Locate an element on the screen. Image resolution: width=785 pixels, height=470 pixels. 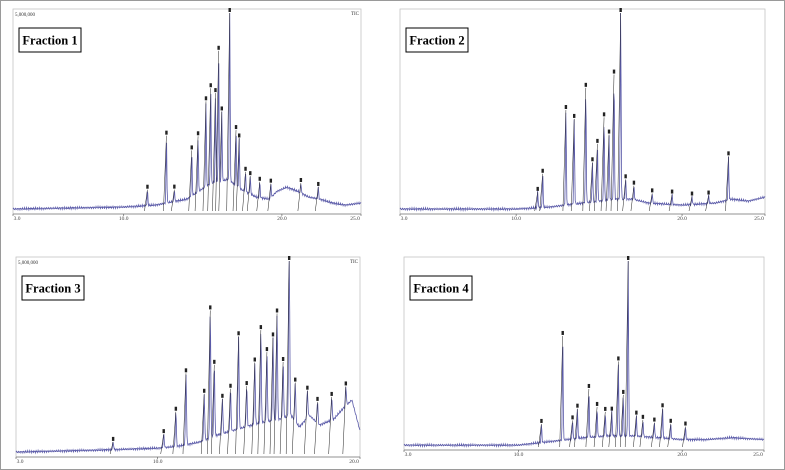
panel-1-scale-label: 5,000,000 is located at coordinates (25, 15).